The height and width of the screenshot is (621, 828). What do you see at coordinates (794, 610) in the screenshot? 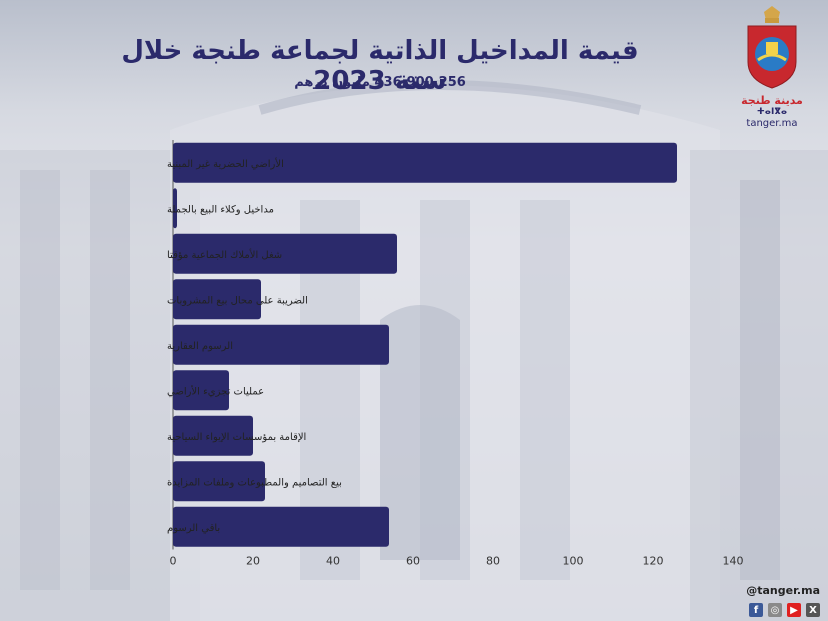
I see `youtube-icon: ▶` at bounding box center [794, 610].